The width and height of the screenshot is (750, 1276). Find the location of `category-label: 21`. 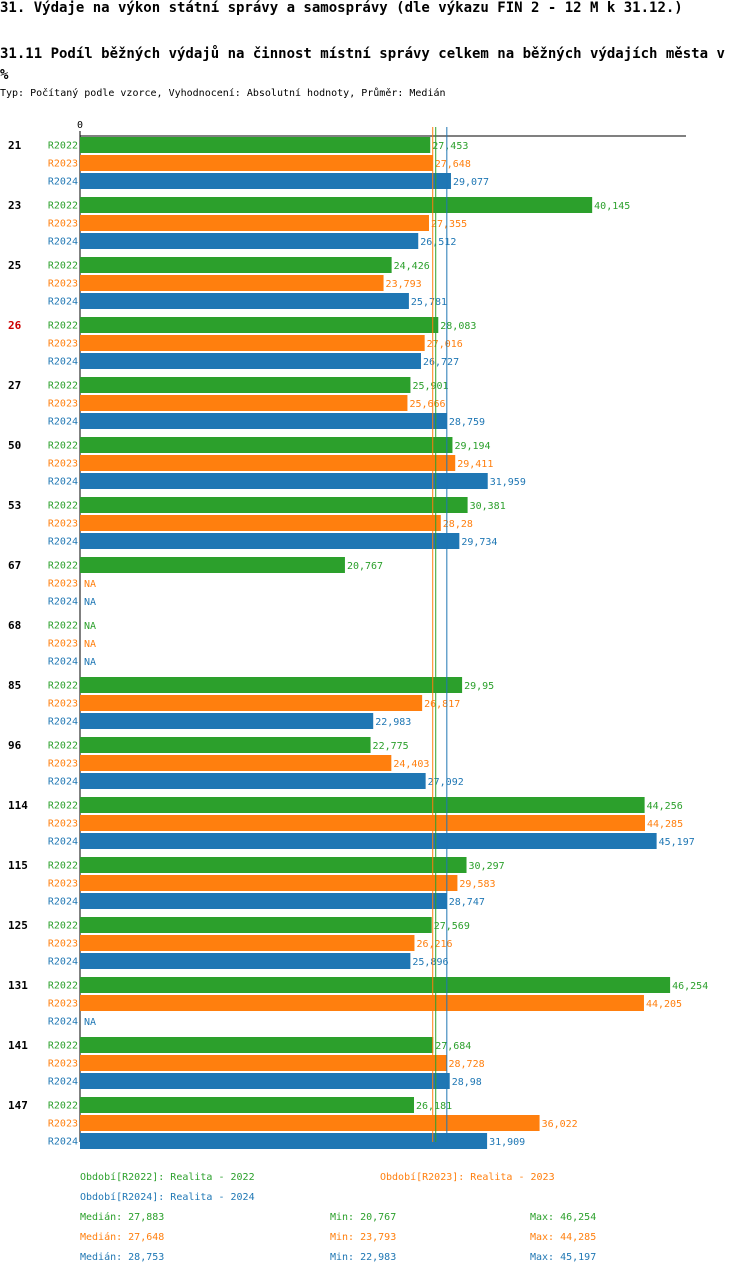

category-label: 21 is located at coordinates (15, 145).